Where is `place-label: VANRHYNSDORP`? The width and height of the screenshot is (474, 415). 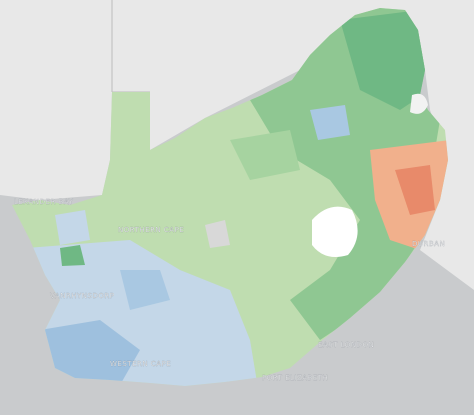 place-label: VANRHYNSDORP is located at coordinates (82, 296).